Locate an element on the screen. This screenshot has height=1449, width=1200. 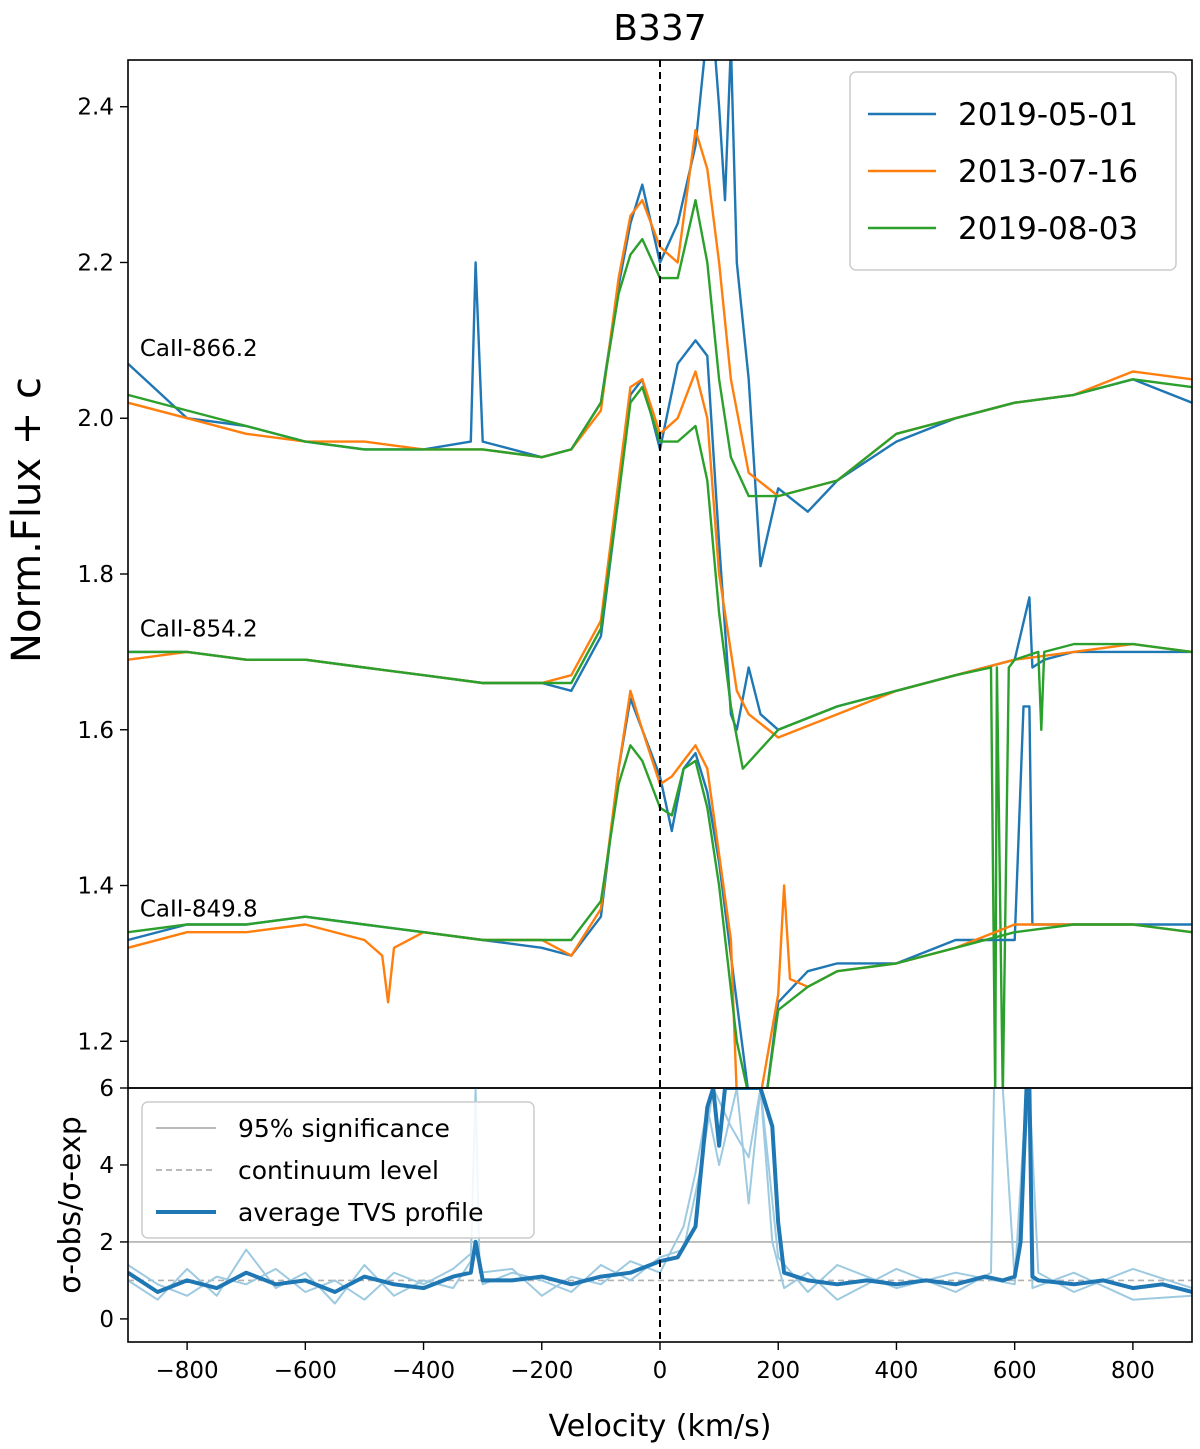
x-tick-label: −800 is located at coordinates (187, 1371).